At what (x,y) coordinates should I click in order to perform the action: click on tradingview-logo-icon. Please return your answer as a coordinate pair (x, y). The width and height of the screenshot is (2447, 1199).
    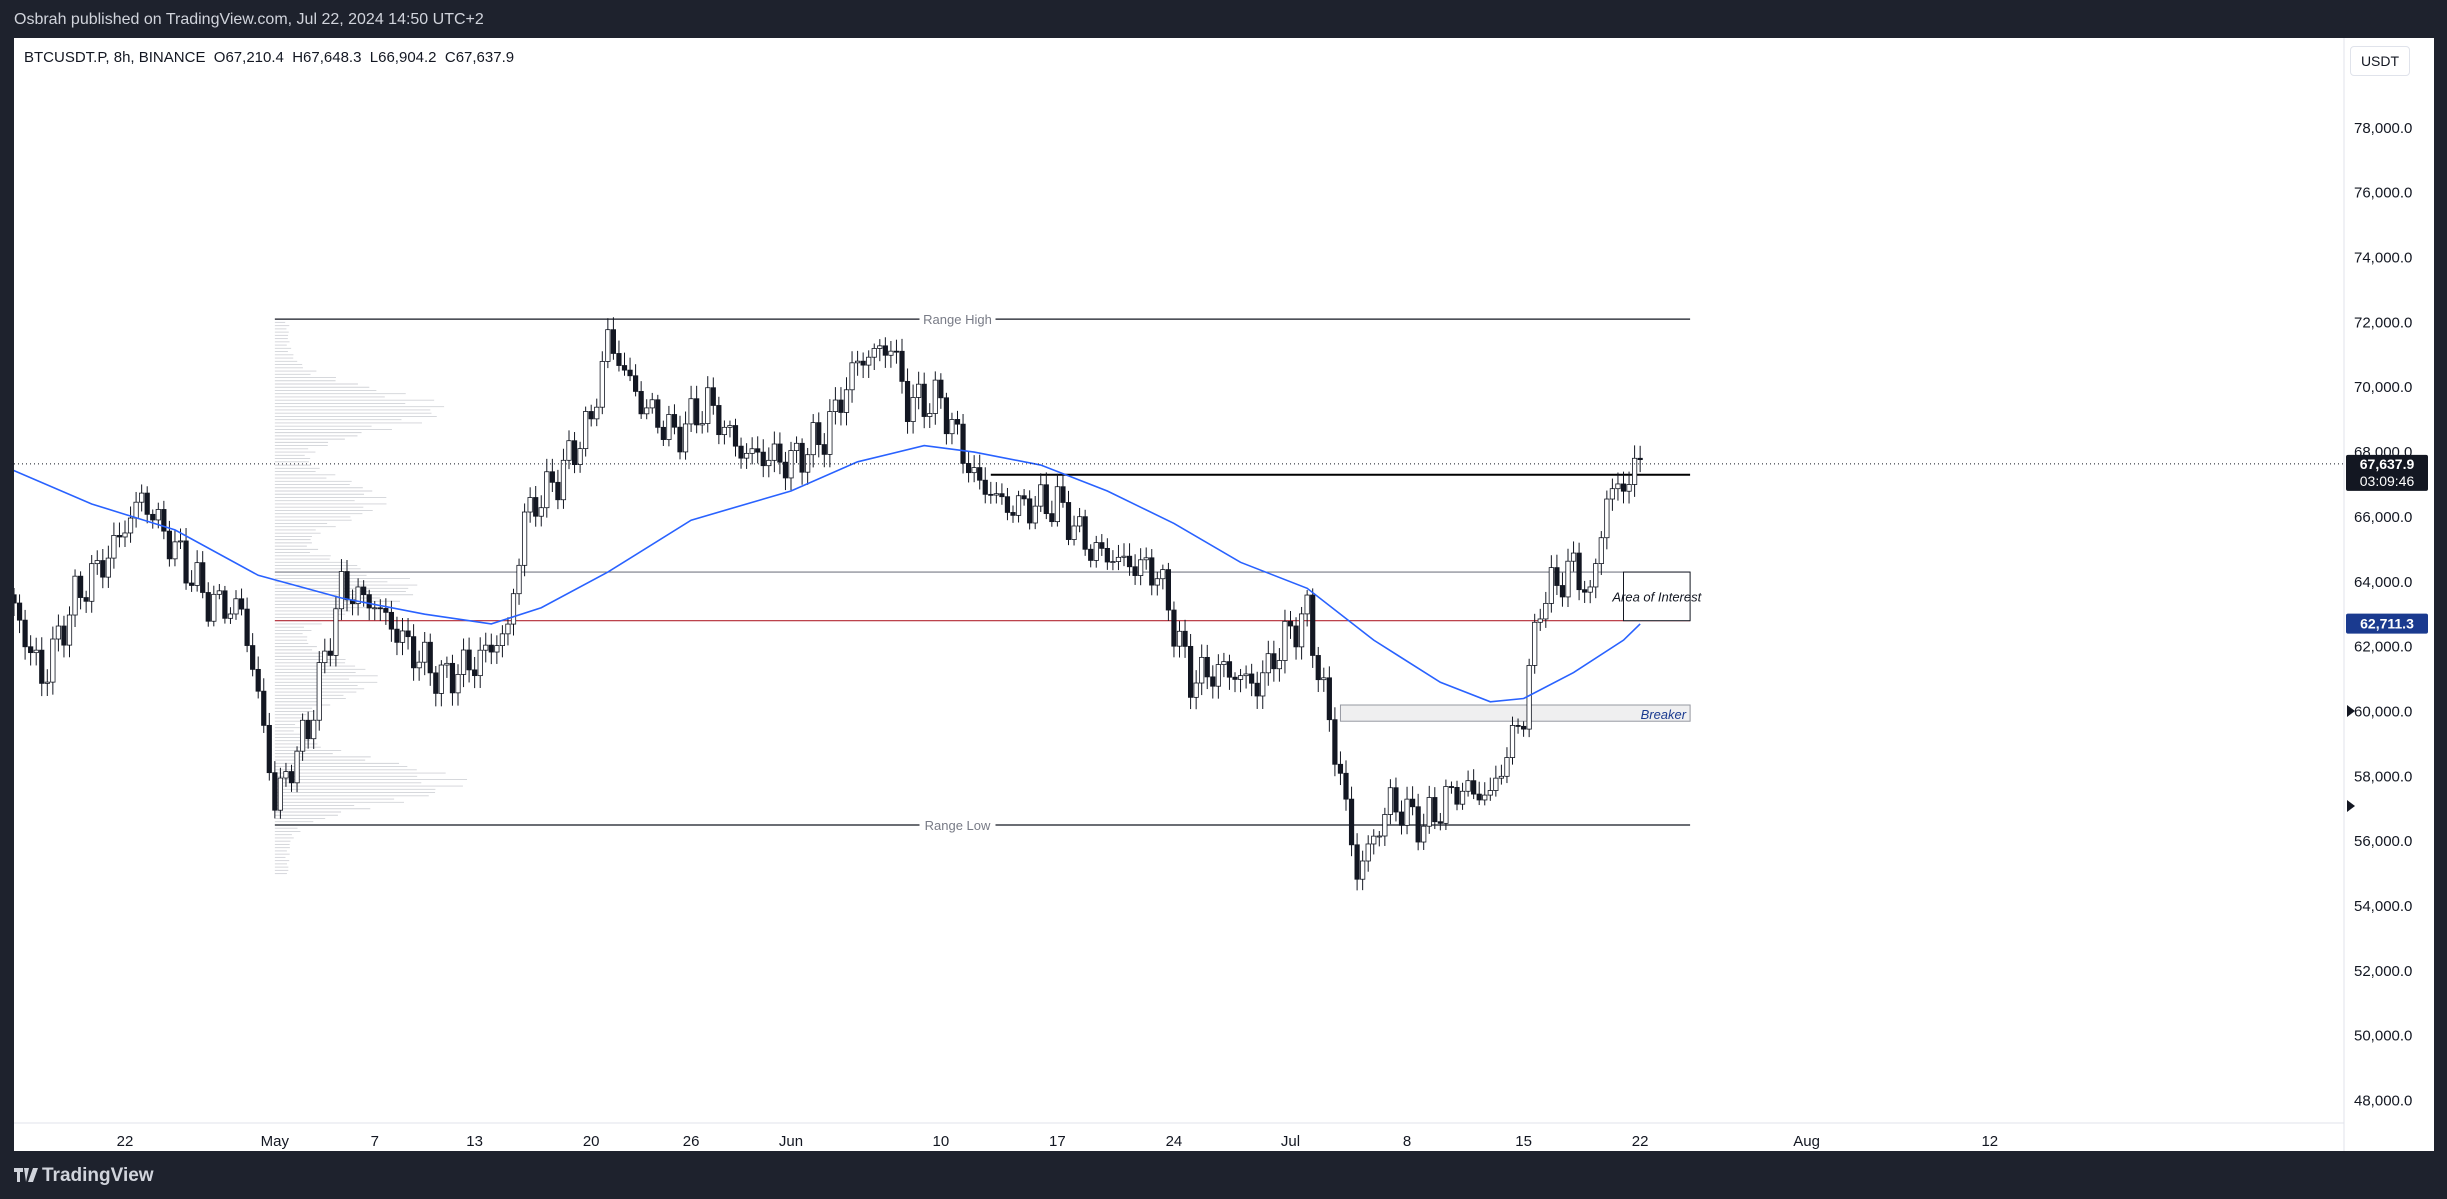
    Looking at the image, I should click on (26, 1175).